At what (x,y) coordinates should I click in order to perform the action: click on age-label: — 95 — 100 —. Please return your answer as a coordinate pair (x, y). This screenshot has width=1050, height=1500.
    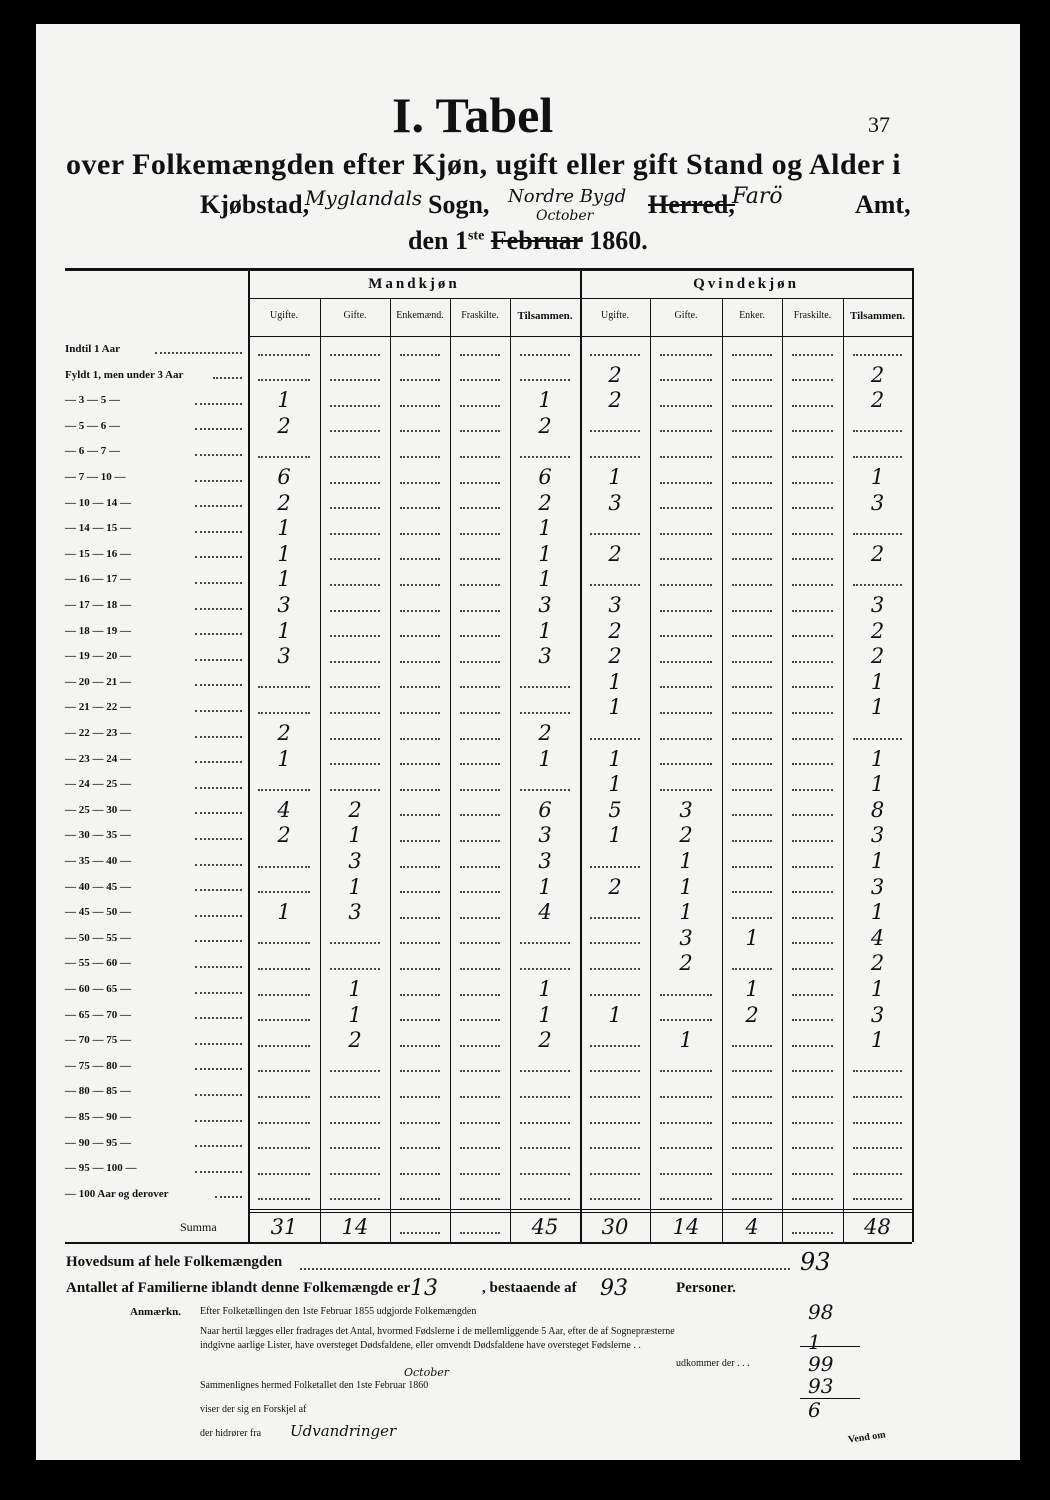
    Looking at the image, I should click on (101, 1168).